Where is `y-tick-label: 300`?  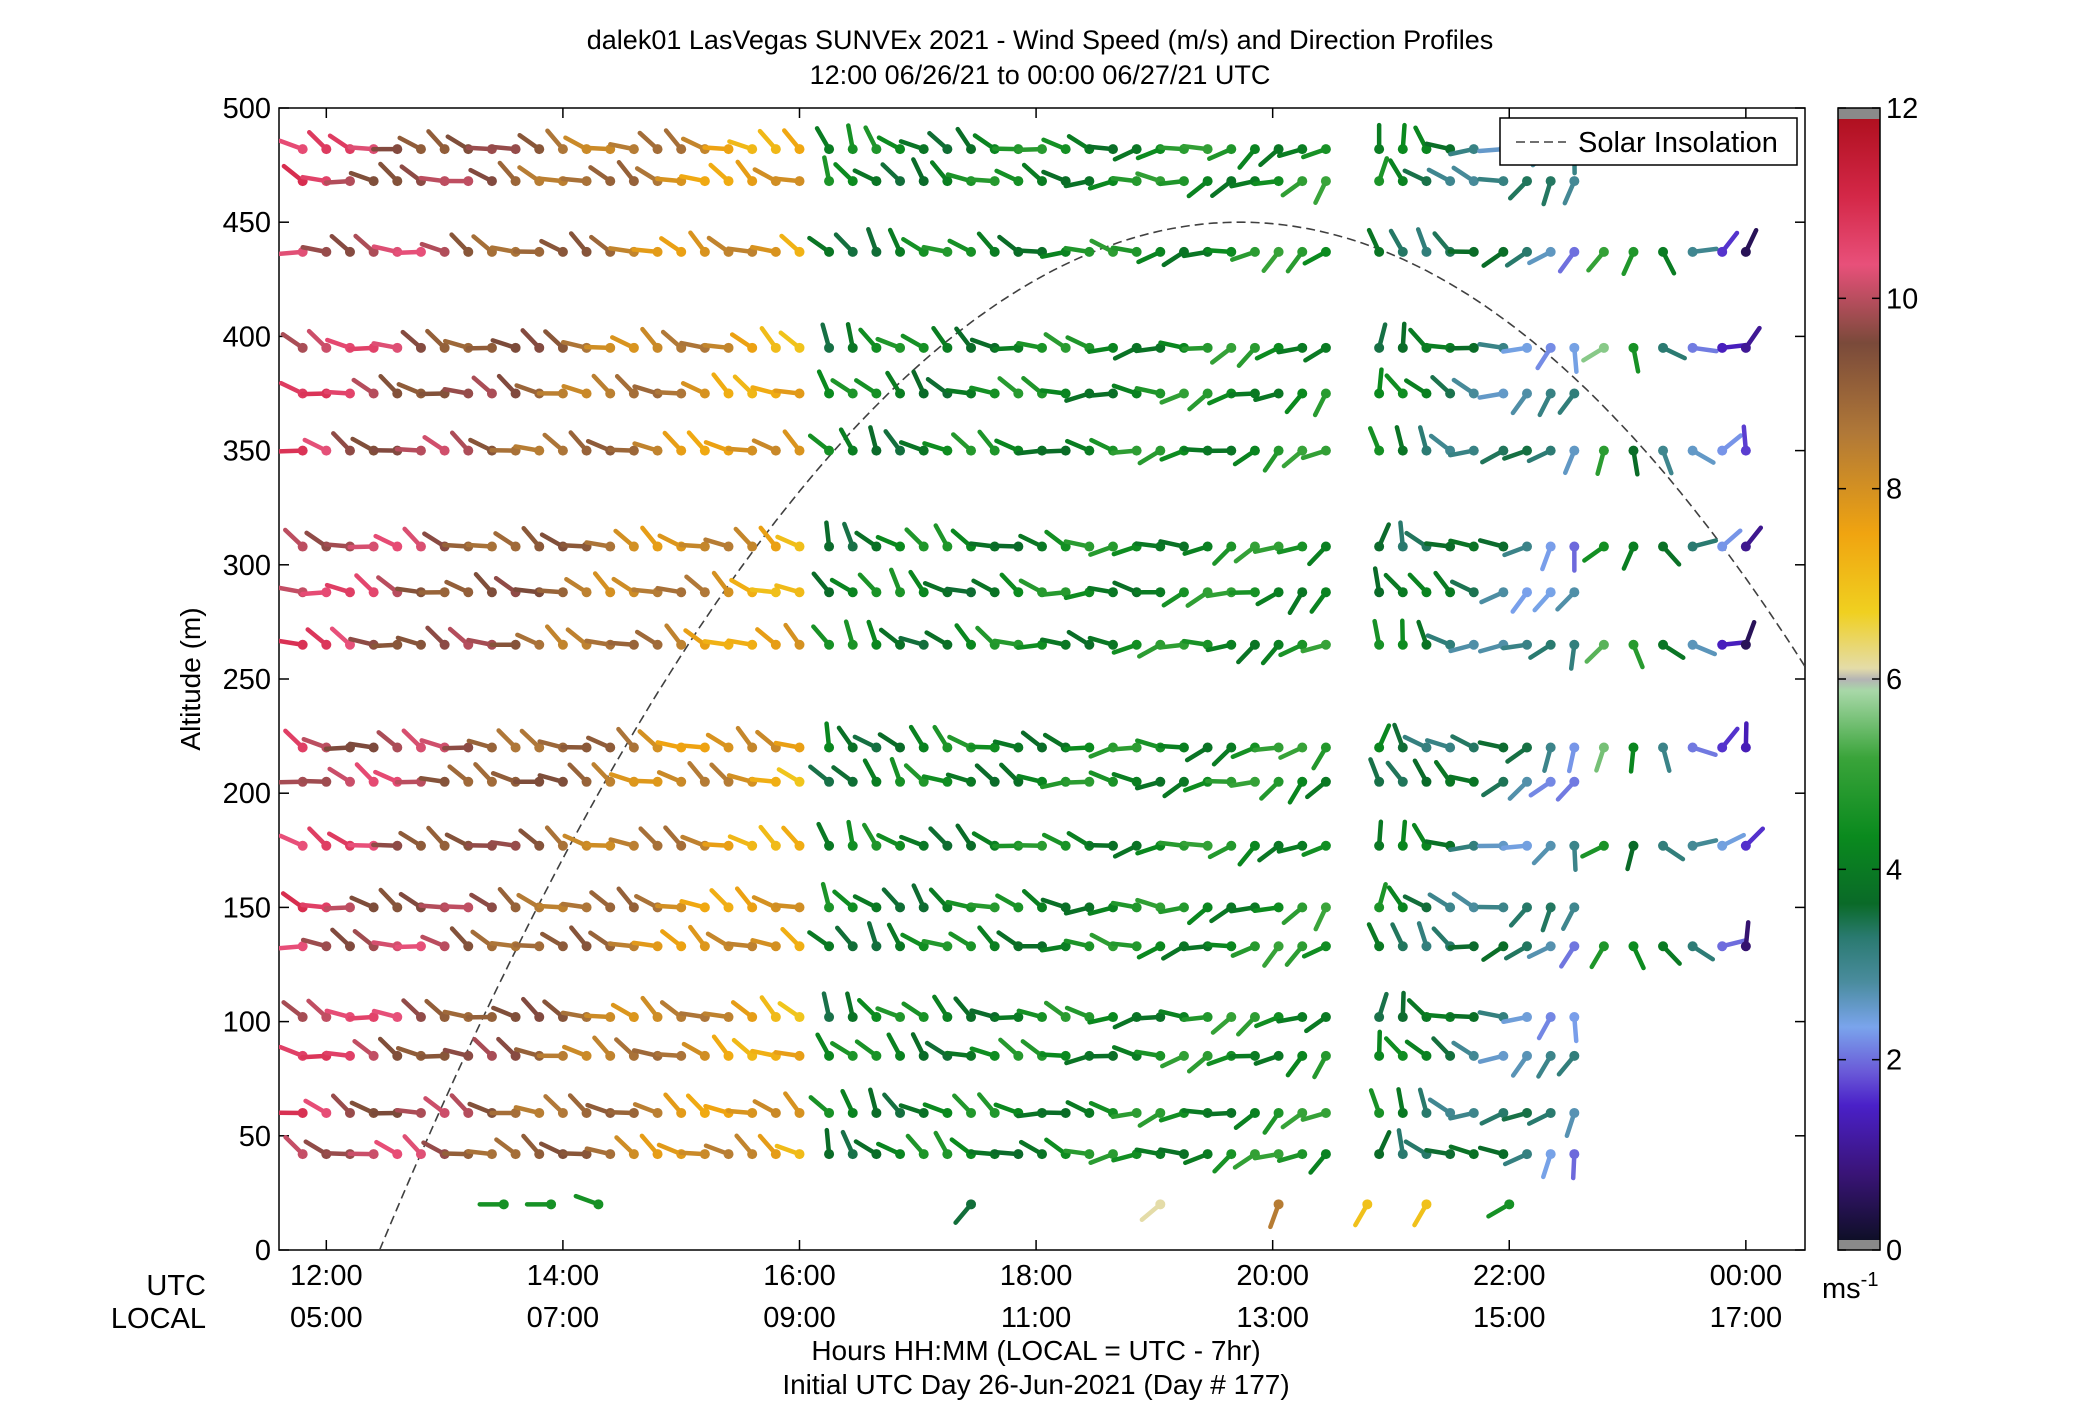
y-tick-label: 300 is located at coordinates (247, 566).